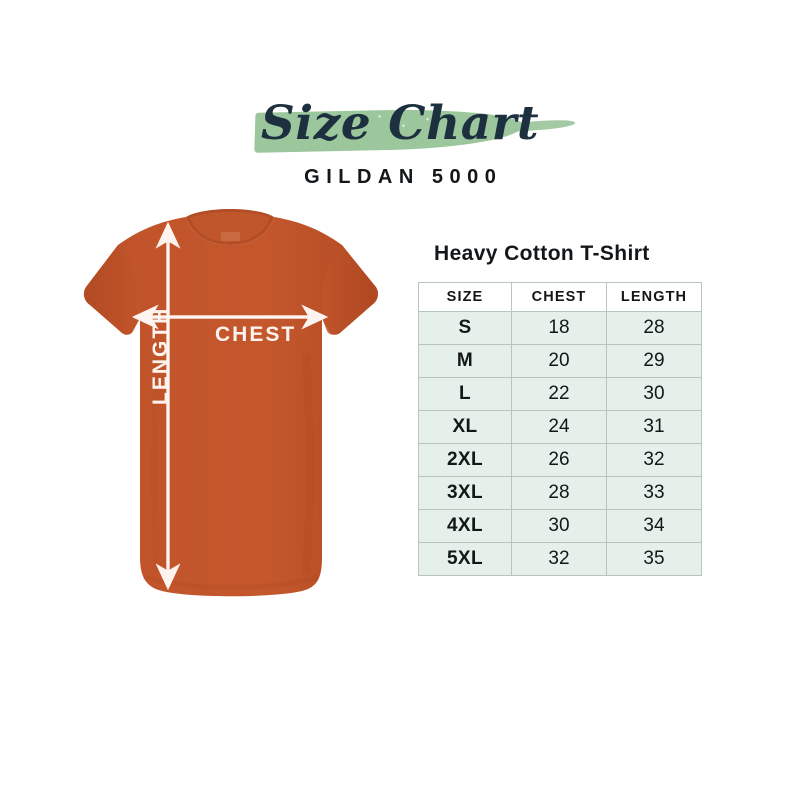 The width and height of the screenshot is (800, 800). I want to click on table-row: 4XL 30 34, so click(560, 526).